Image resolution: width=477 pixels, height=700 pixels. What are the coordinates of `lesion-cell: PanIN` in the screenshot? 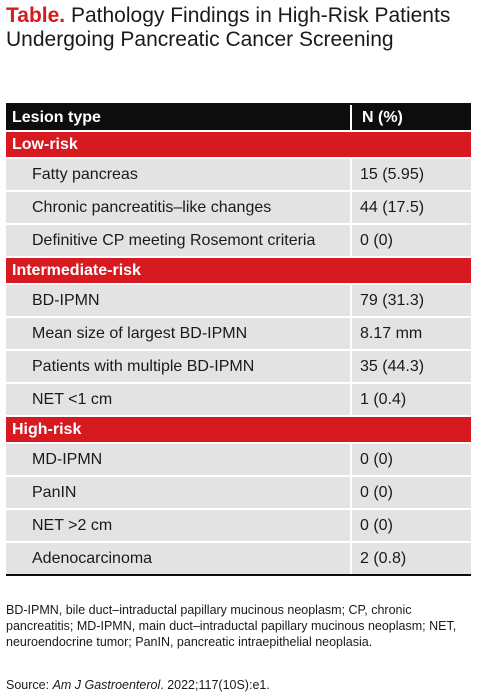 It's located at (178, 492).